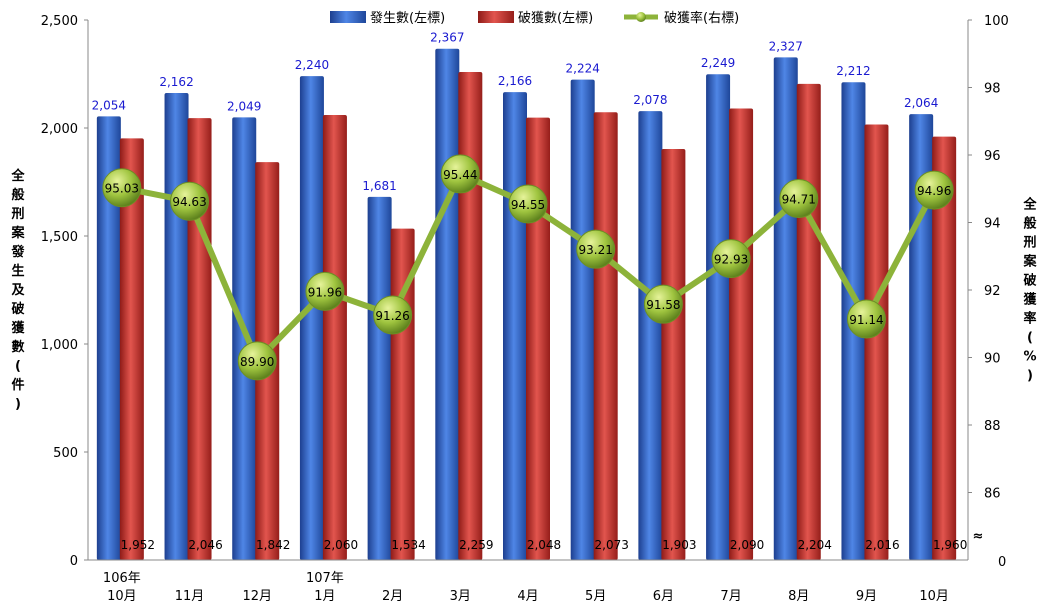 This screenshot has height=608, width=1042. Describe the element at coordinates (866, 596) in the screenshot. I see `x-tick-label: 9月` at that location.